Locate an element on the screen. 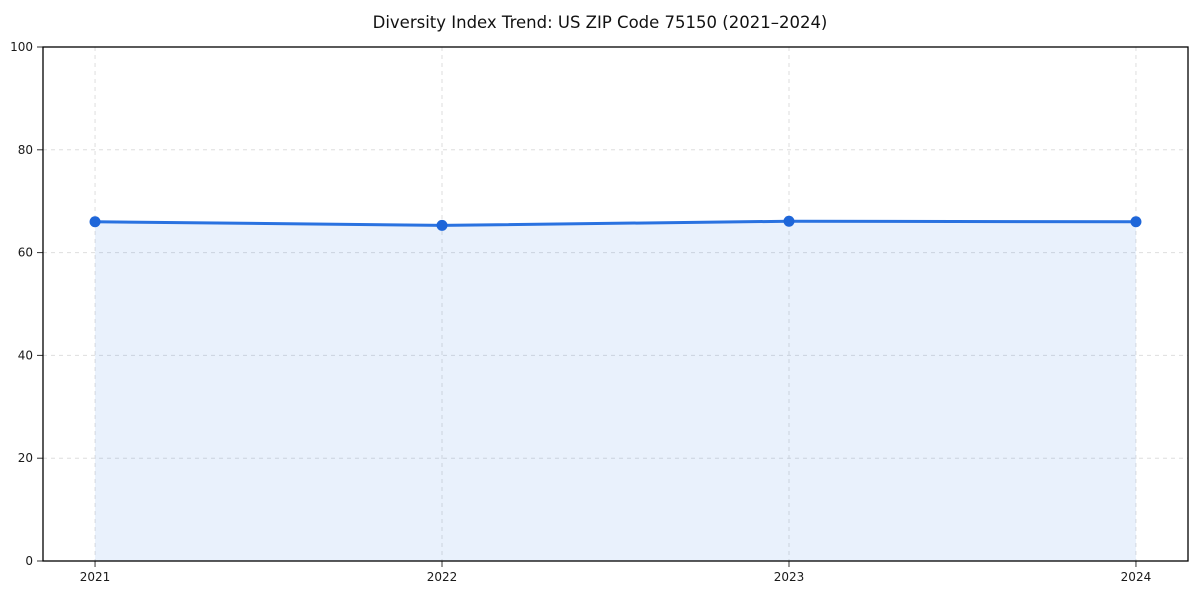  x-tick-label: 2021 is located at coordinates (95, 577).